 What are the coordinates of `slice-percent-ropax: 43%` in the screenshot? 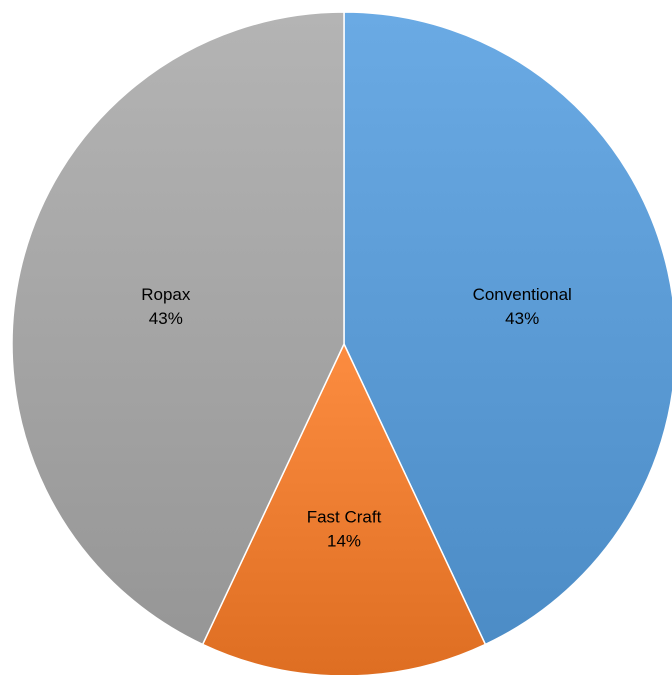 It's located at (166, 318).